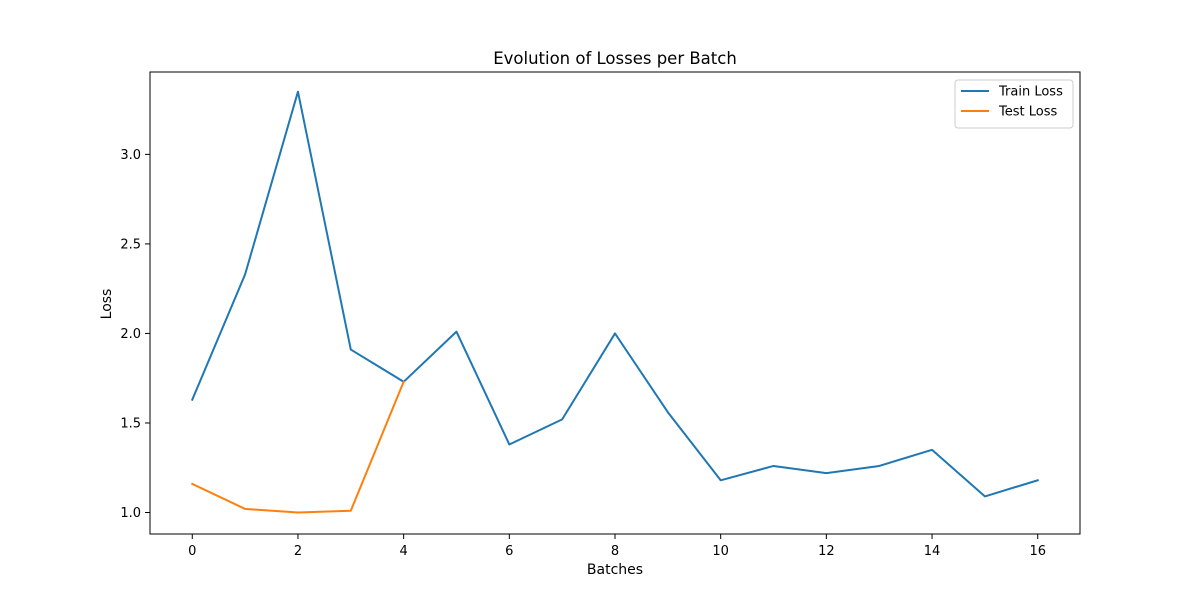  What do you see at coordinates (932, 551) in the screenshot?
I see `x-tick-label: 14` at bounding box center [932, 551].